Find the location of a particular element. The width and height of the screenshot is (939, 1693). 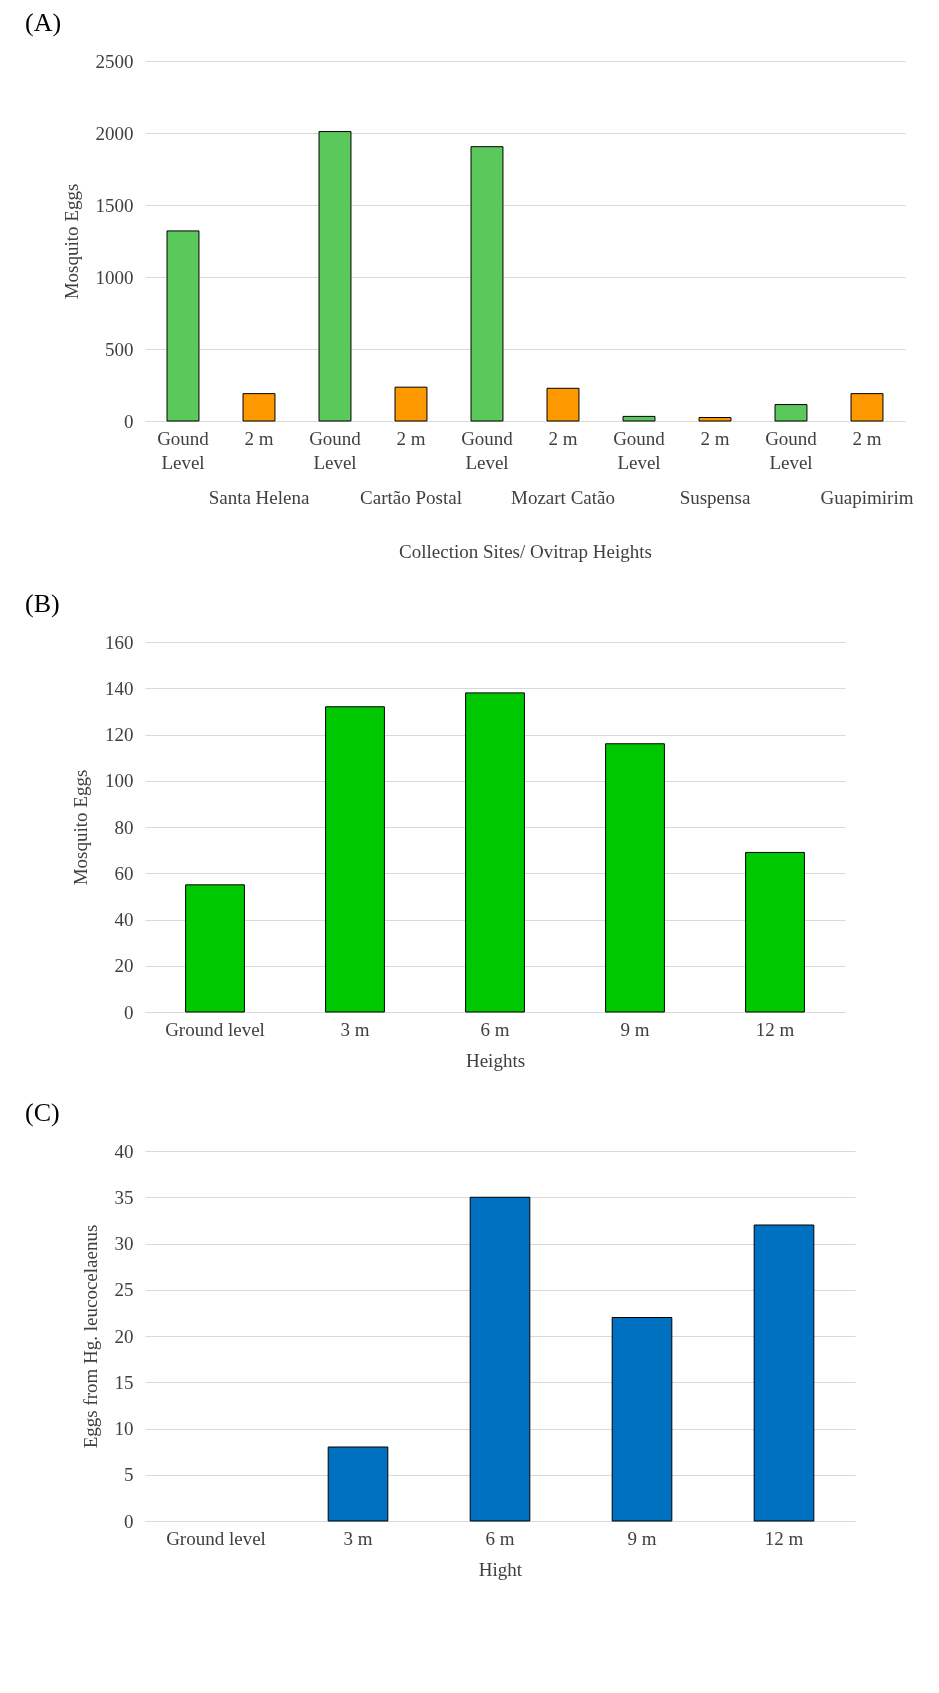

y-tick-label: 2500 is located at coordinates (114, 61).